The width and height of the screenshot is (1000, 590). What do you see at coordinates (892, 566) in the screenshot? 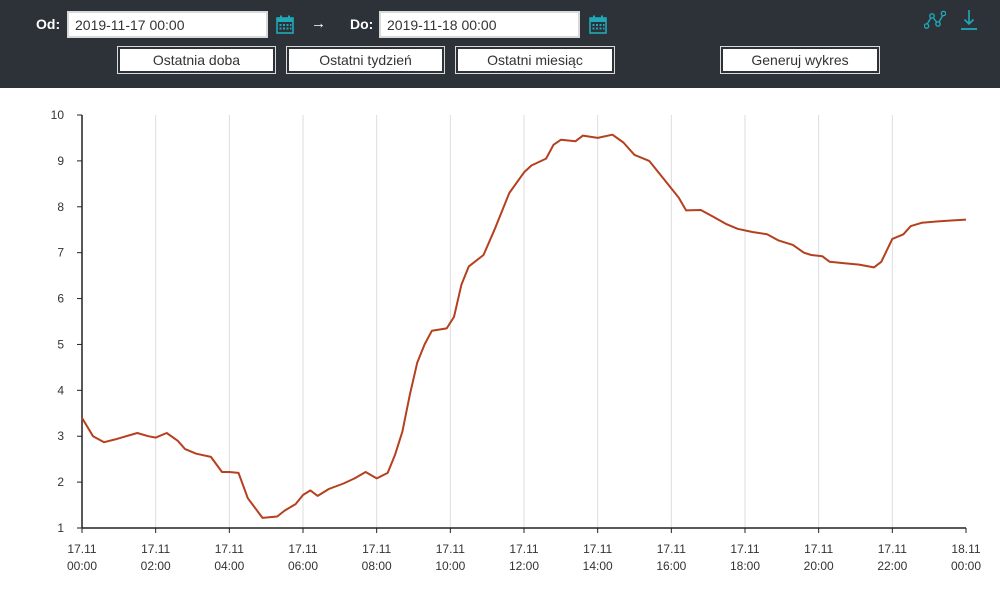
I see `x-tick-time: 22:00` at bounding box center [892, 566].